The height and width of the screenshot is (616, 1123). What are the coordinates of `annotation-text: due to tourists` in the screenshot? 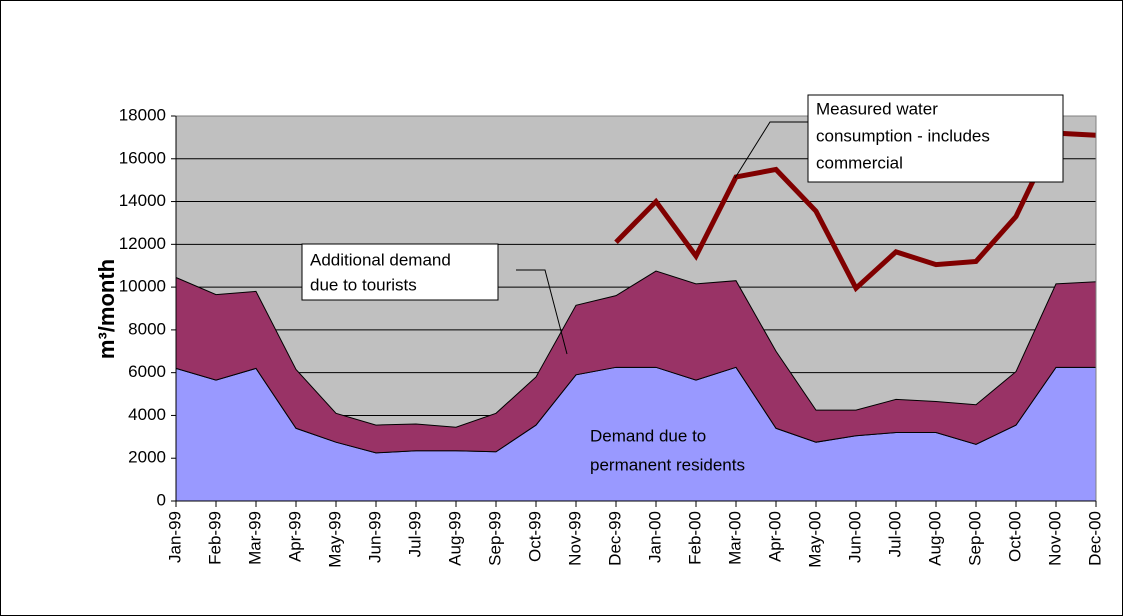 It's located at (363, 284).